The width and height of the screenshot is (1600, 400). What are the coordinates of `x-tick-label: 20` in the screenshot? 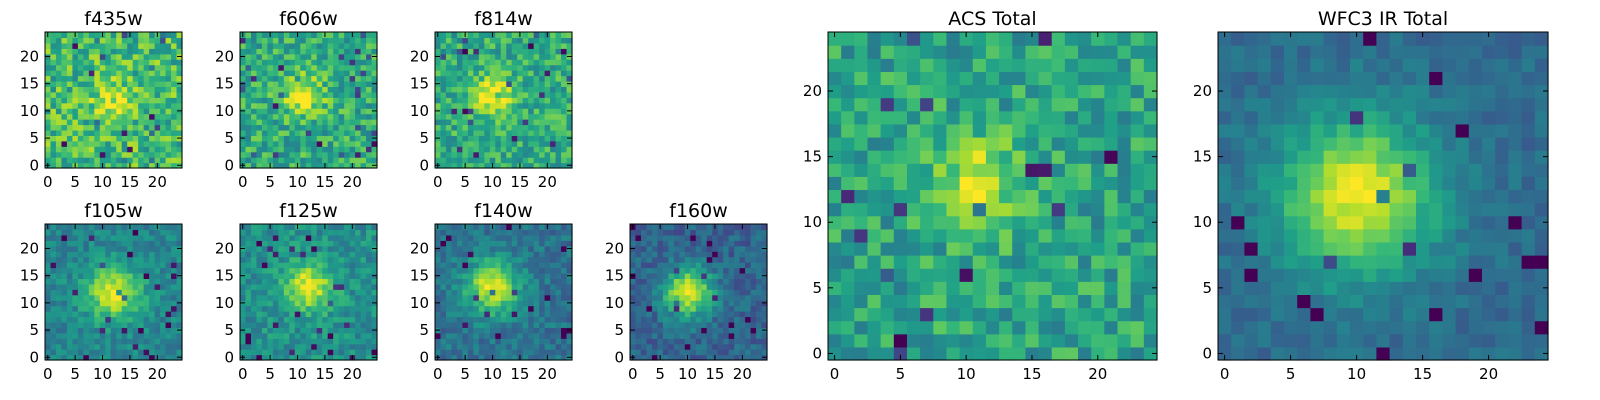 It's located at (352, 374).